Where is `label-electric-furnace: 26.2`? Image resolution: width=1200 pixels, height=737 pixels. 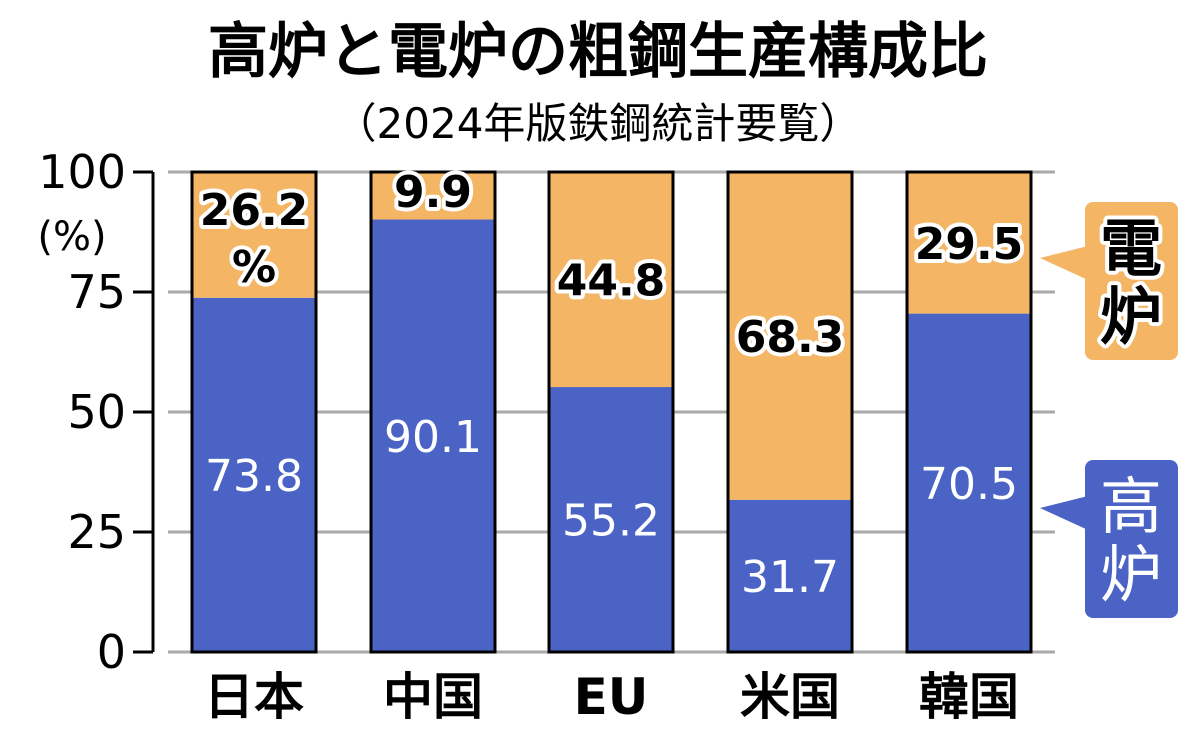 label-electric-furnace: 26.2 is located at coordinates (254, 210).